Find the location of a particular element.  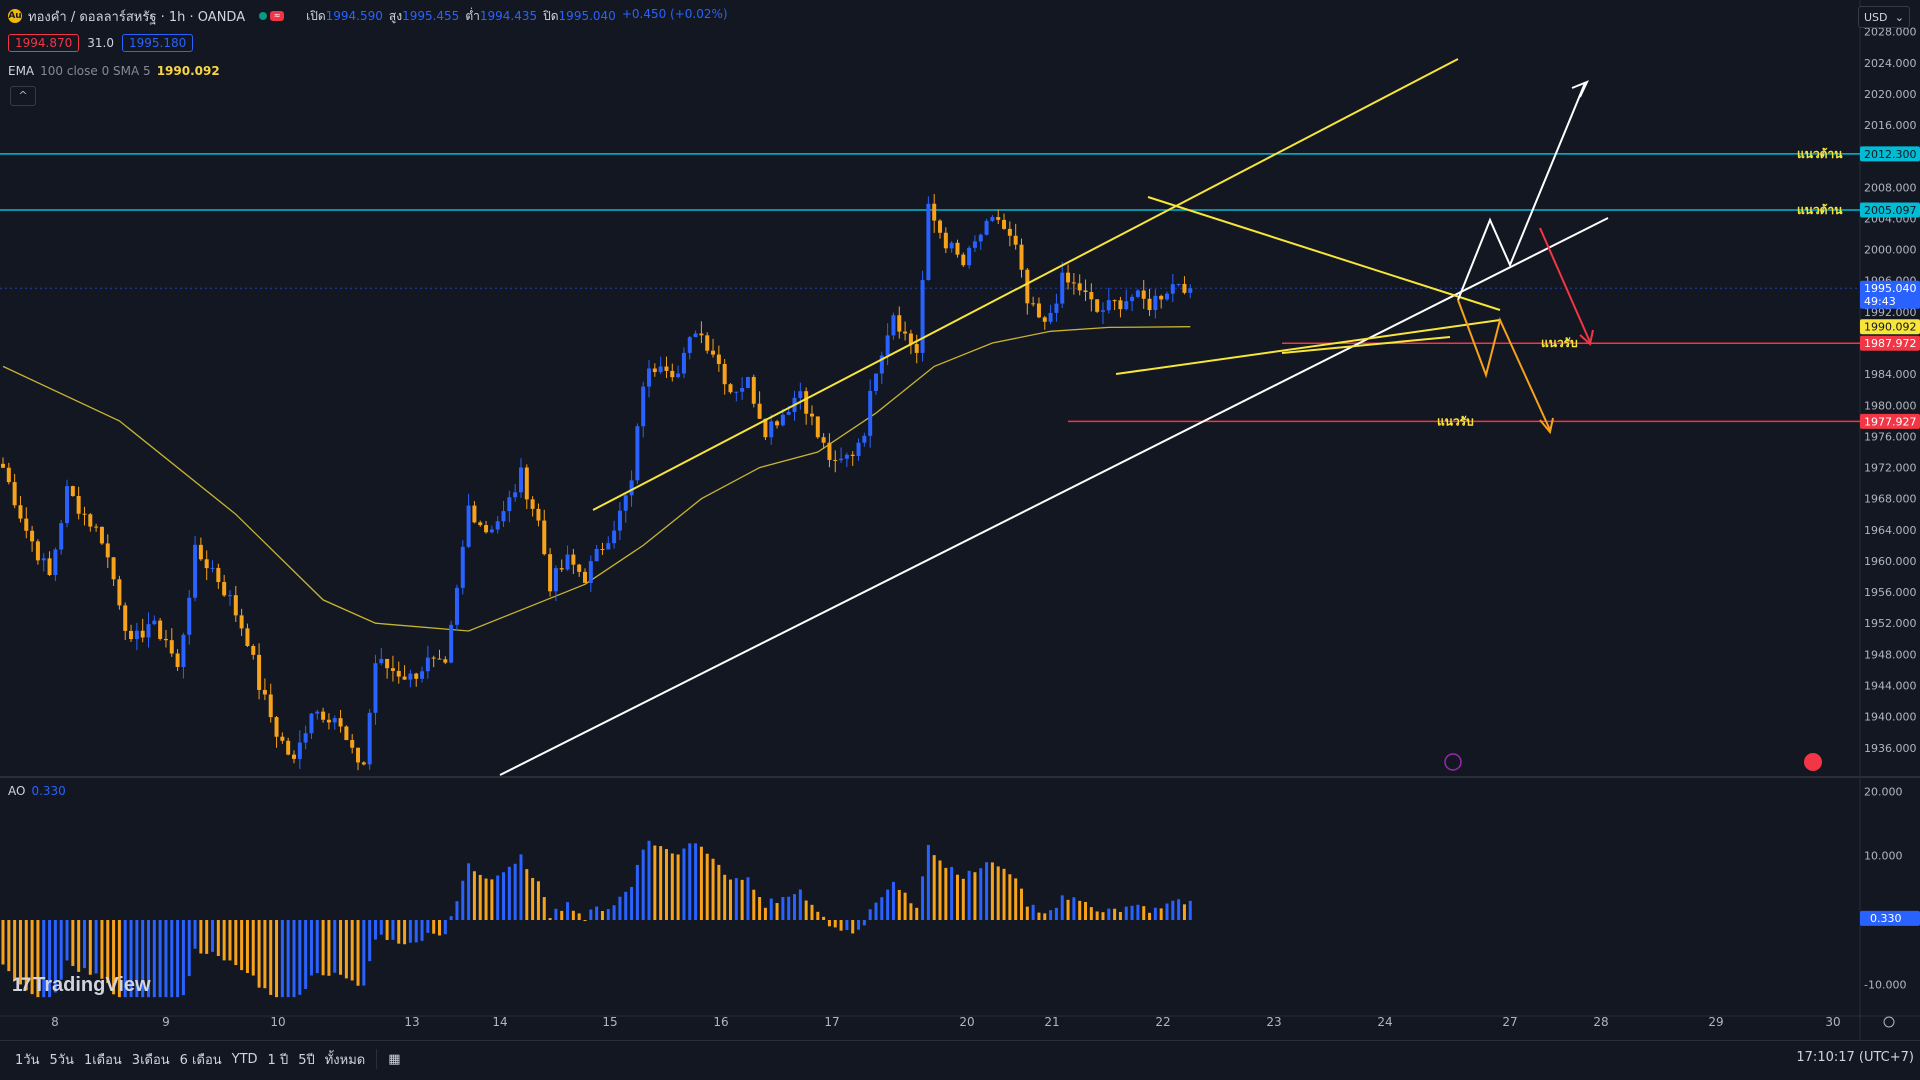

range-1d: 1วัน is located at coordinates (27, 1060).